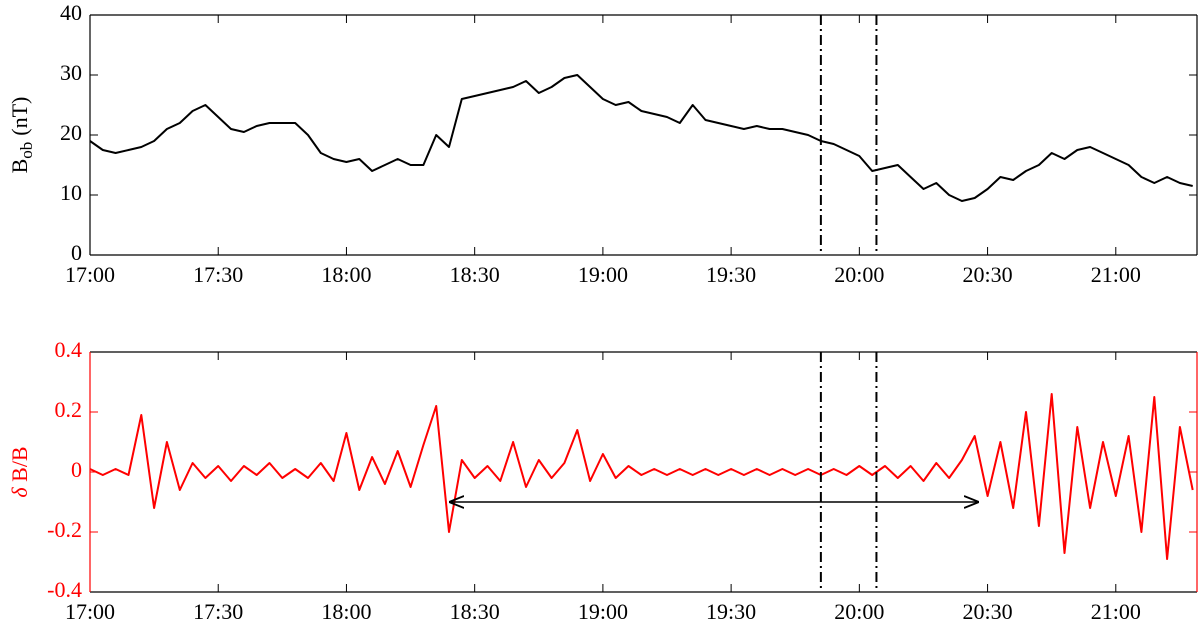 The width and height of the screenshot is (1200, 632). I want to click on y-axis-label-part: δ, so click(19, 492).